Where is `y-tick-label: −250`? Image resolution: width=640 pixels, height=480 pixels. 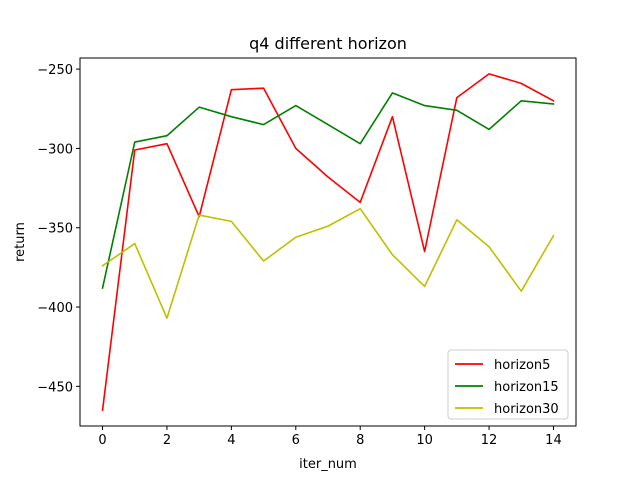
y-tick-label: −250 is located at coordinates (55, 70).